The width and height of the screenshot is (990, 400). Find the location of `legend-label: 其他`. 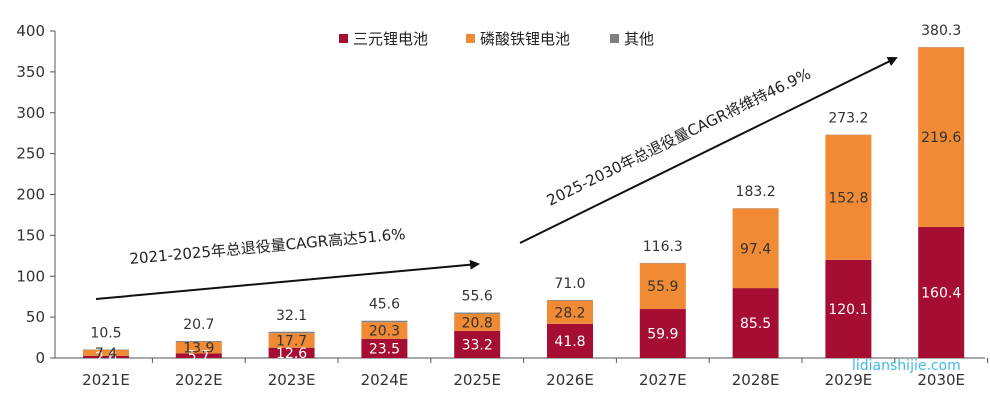

legend-label: 其他 is located at coordinates (639, 39).